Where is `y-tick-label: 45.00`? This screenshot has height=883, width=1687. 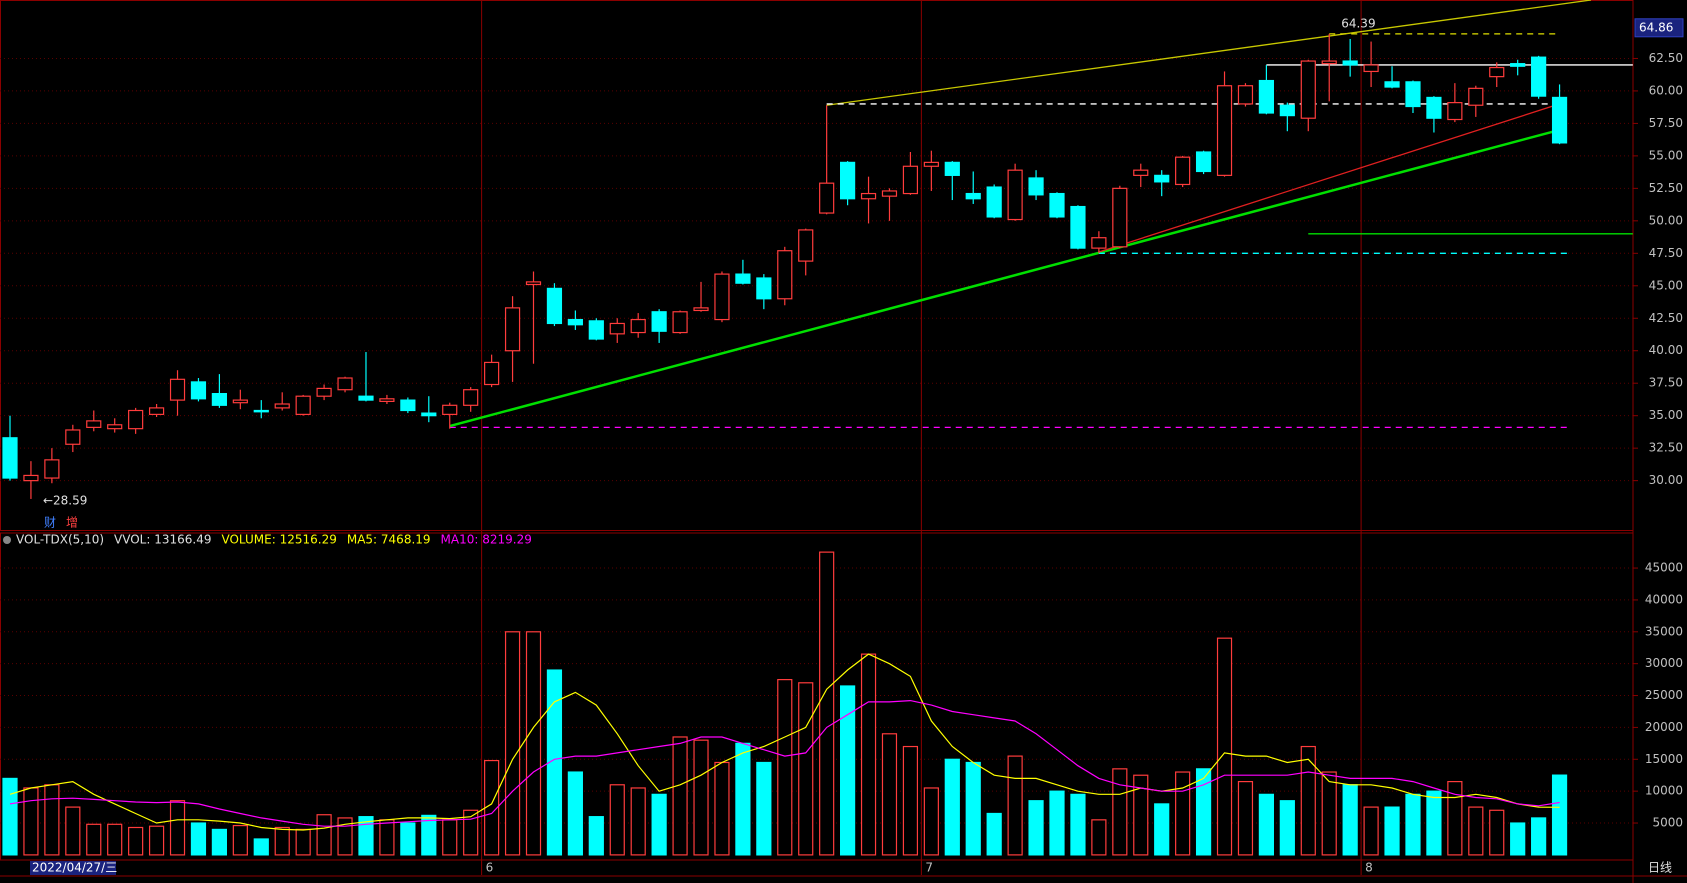
y-tick-label: 45.00 is located at coordinates (1666, 285).